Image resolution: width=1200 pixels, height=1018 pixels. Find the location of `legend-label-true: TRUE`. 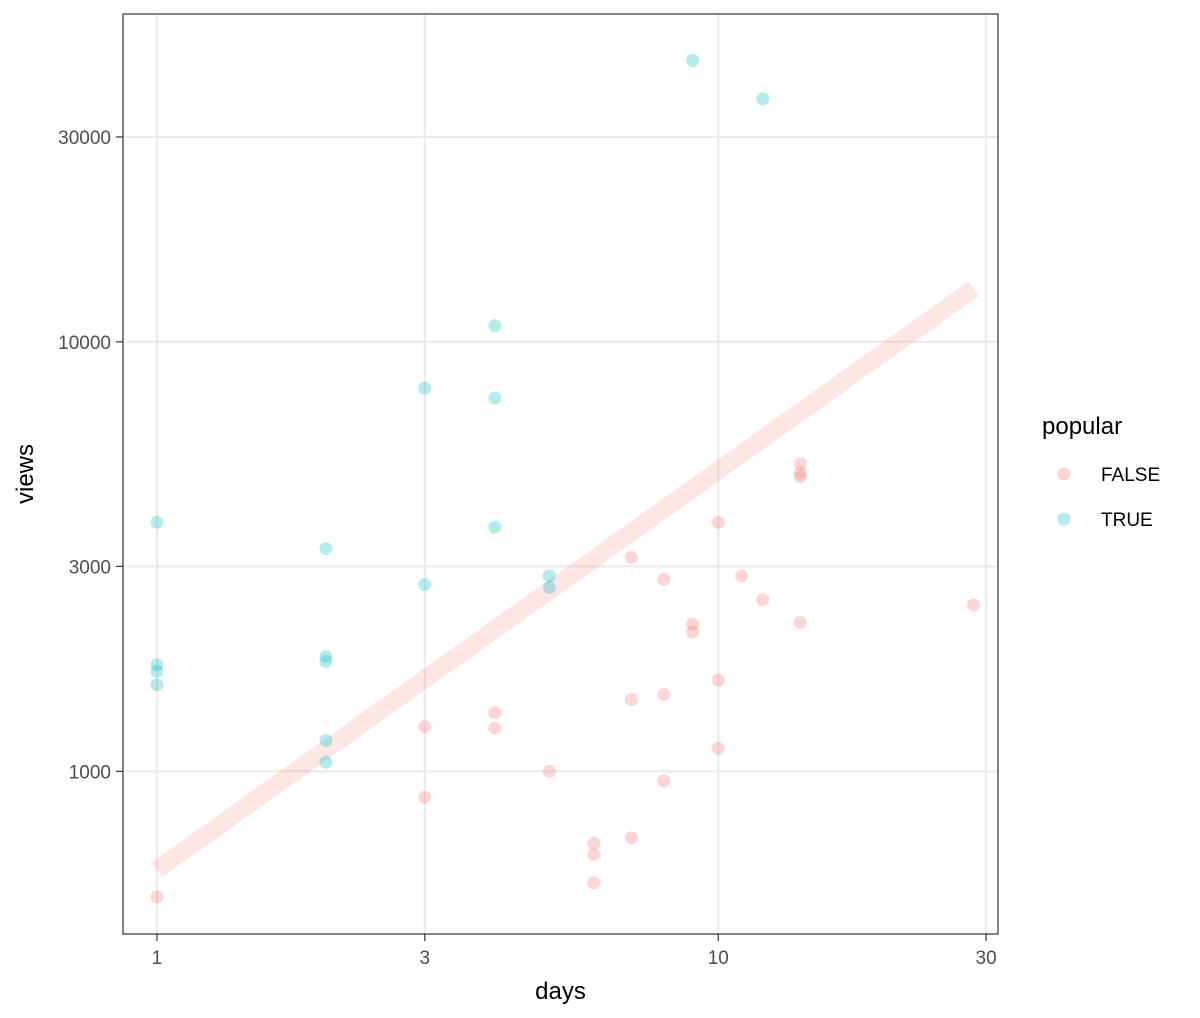

legend-label-true: TRUE is located at coordinates (1127, 520).